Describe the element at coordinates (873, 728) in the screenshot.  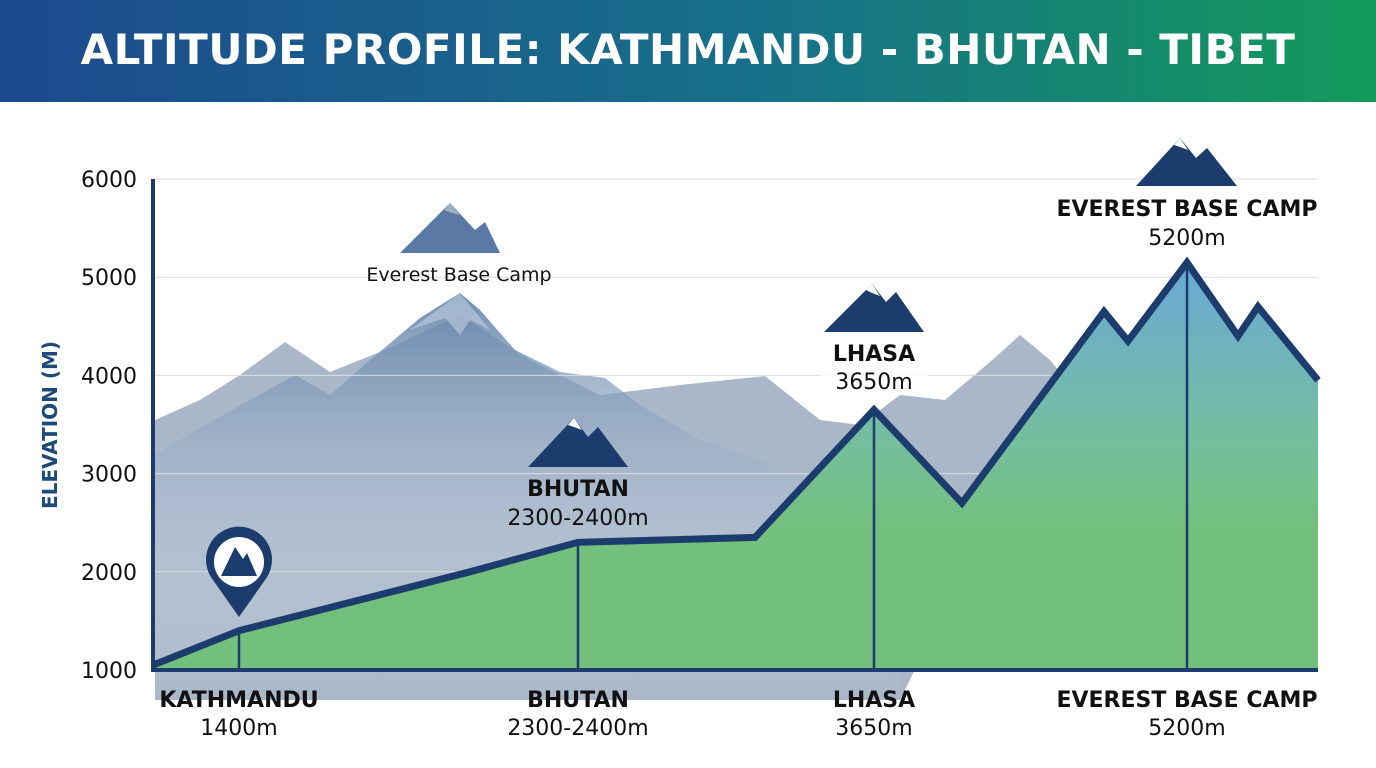
I see `stop-lhasa-elevation: 3650m` at that location.